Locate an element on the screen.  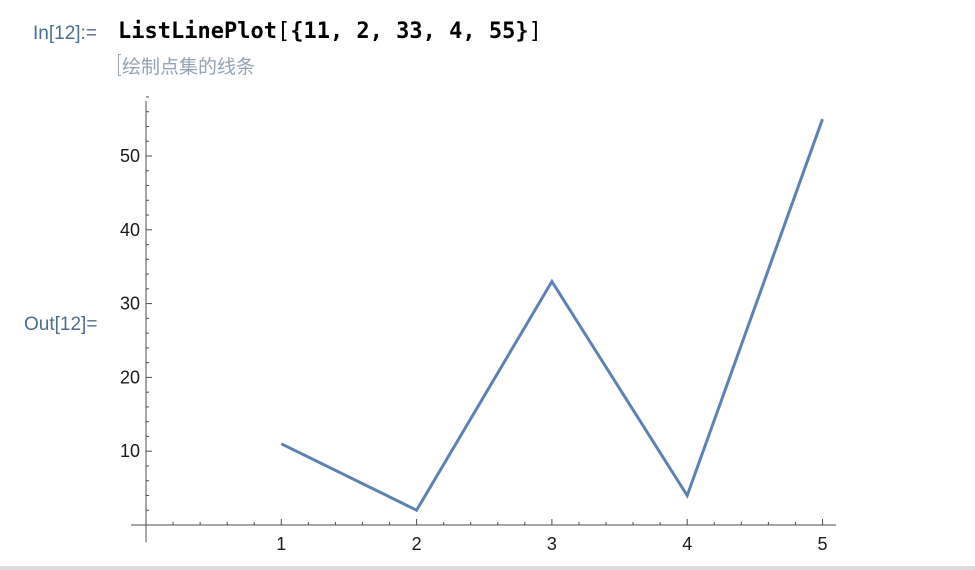
x-tick-label: 2 is located at coordinates (417, 544).